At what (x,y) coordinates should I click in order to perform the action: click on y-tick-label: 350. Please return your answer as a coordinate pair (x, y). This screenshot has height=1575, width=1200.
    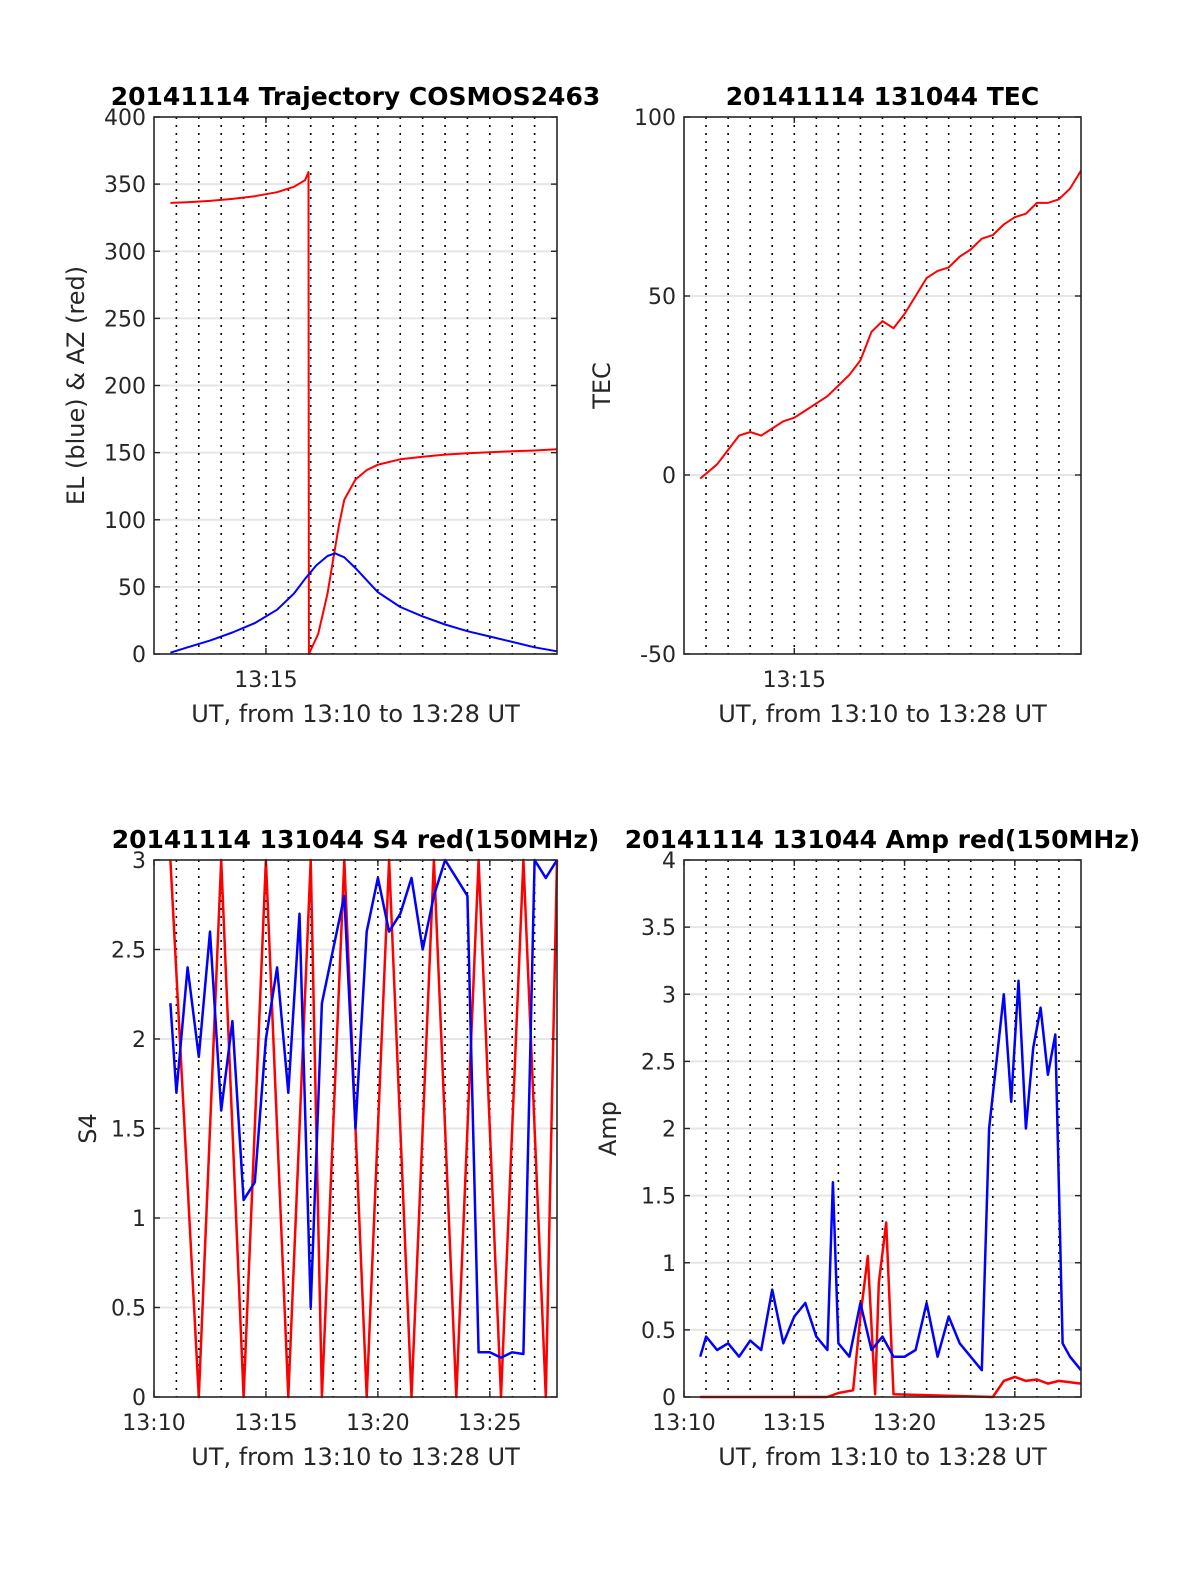
    Looking at the image, I should click on (125, 185).